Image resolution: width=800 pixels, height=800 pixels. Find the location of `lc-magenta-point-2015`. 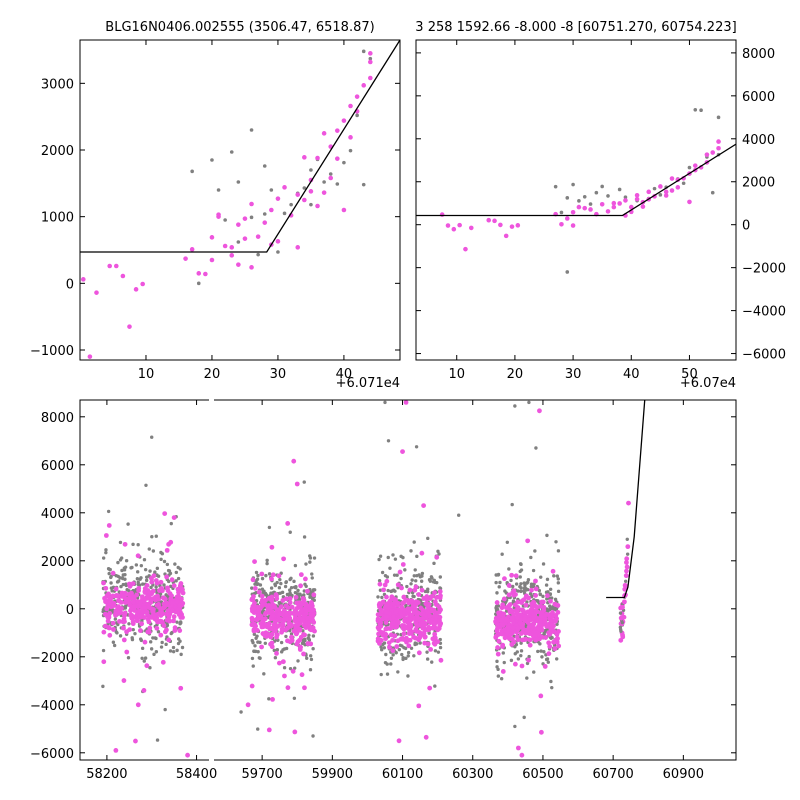

lc-magenta-point-2015 is located at coordinates (378, 634).